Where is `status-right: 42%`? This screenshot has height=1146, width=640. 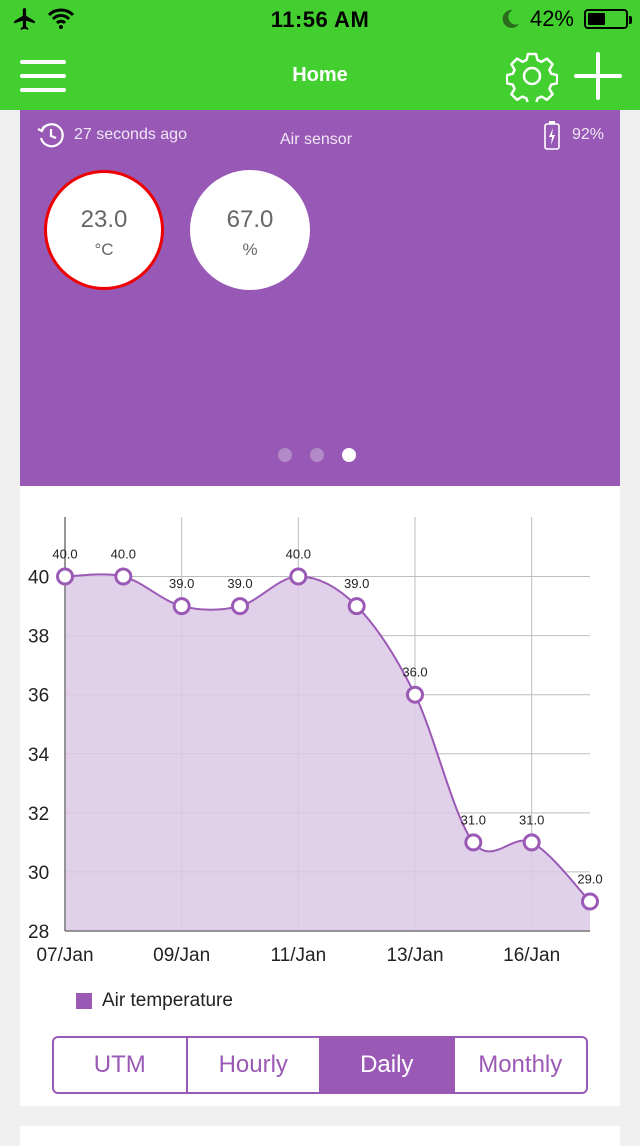 status-right: 42% is located at coordinates (567, 19).